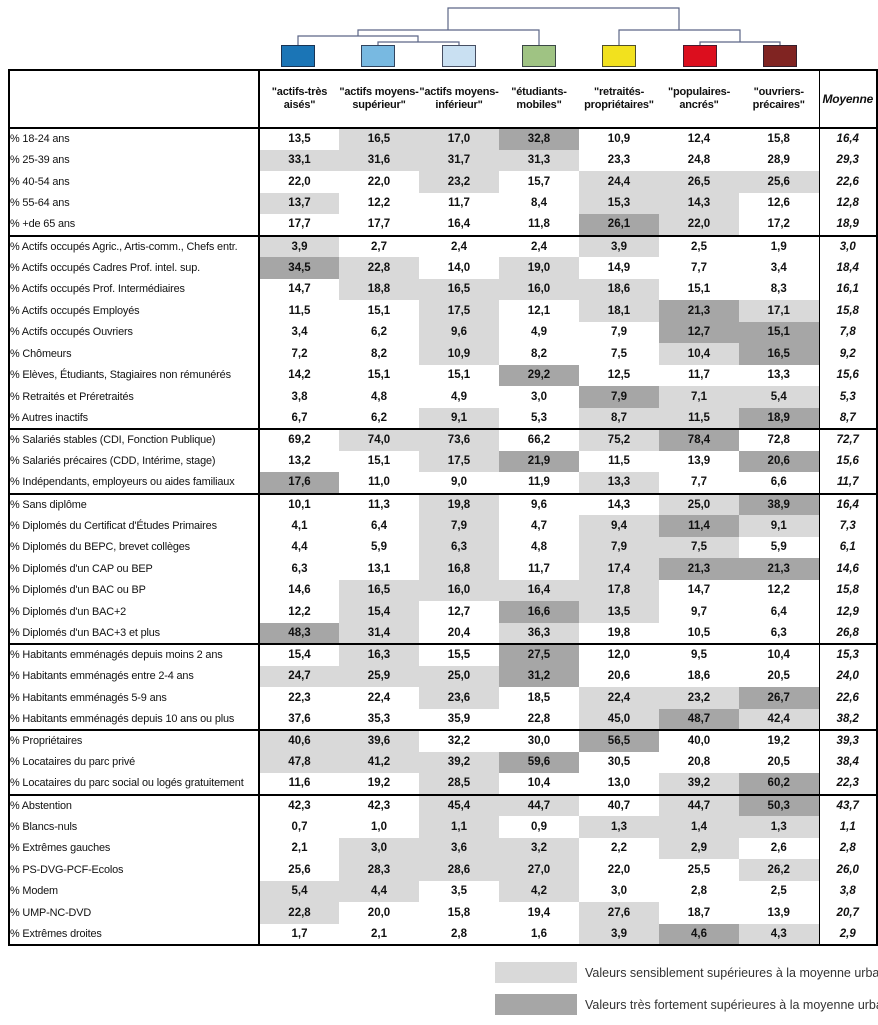 The width and height of the screenshot is (878, 1025). Describe the element at coordinates (619, 762) in the screenshot. I see `value-cell: 30,5` at that location.